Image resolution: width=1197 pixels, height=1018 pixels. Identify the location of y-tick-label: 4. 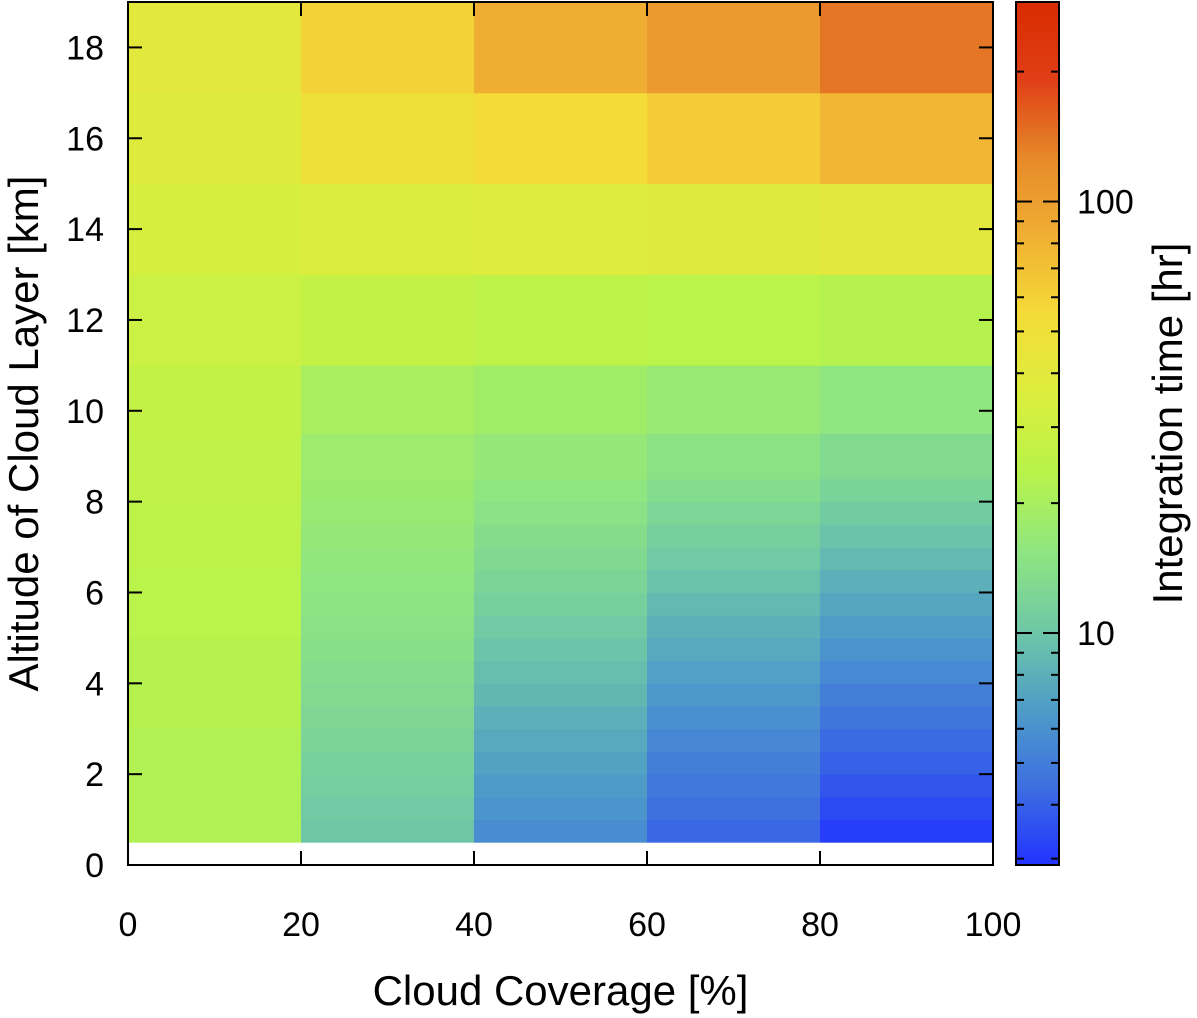
(94, 684).